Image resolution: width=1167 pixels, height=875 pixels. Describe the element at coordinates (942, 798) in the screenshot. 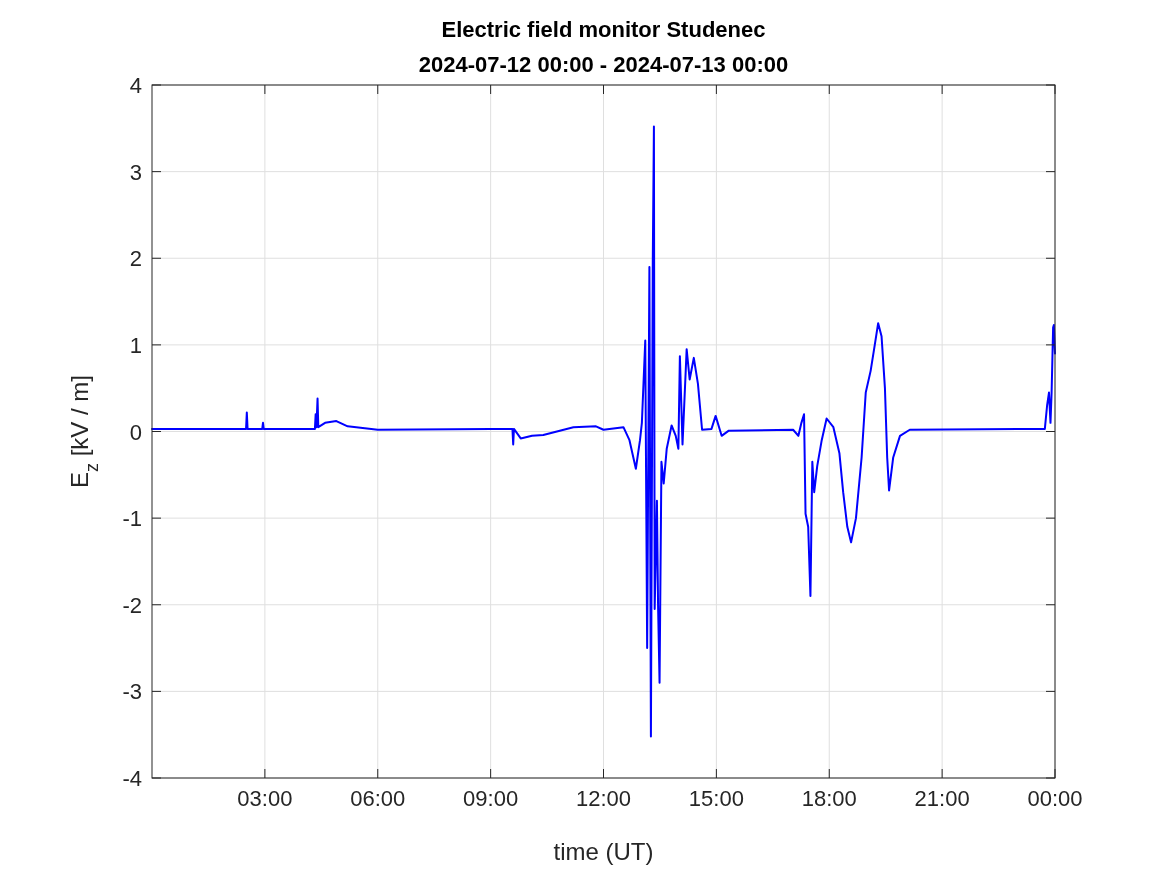

I see `x-tick-label: 21:00` at that location.